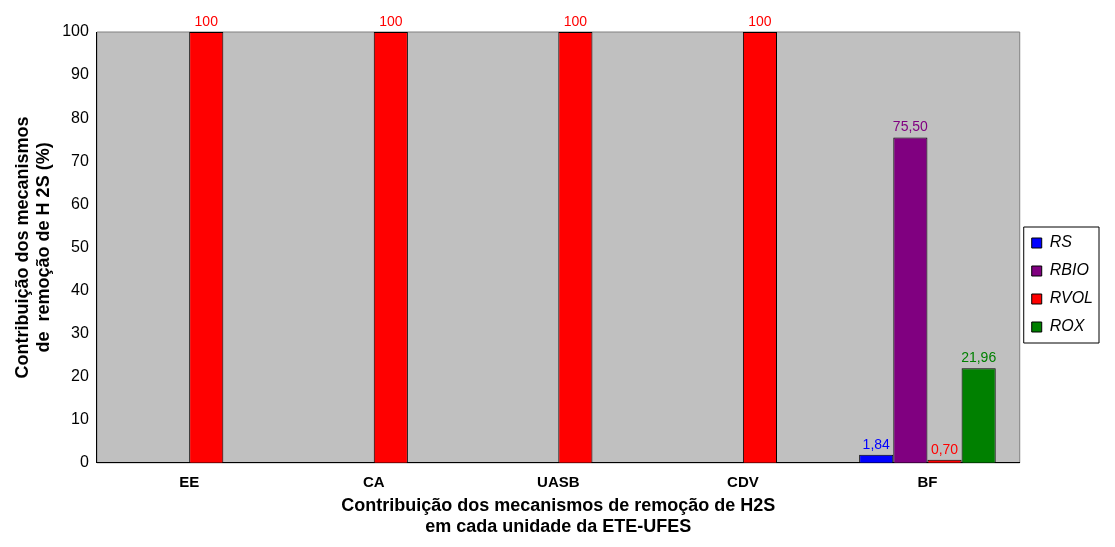 Image resolution: width=1115 pixels, height=547 pixels. I want to click on data-label: 1,84, so click(876, 443).